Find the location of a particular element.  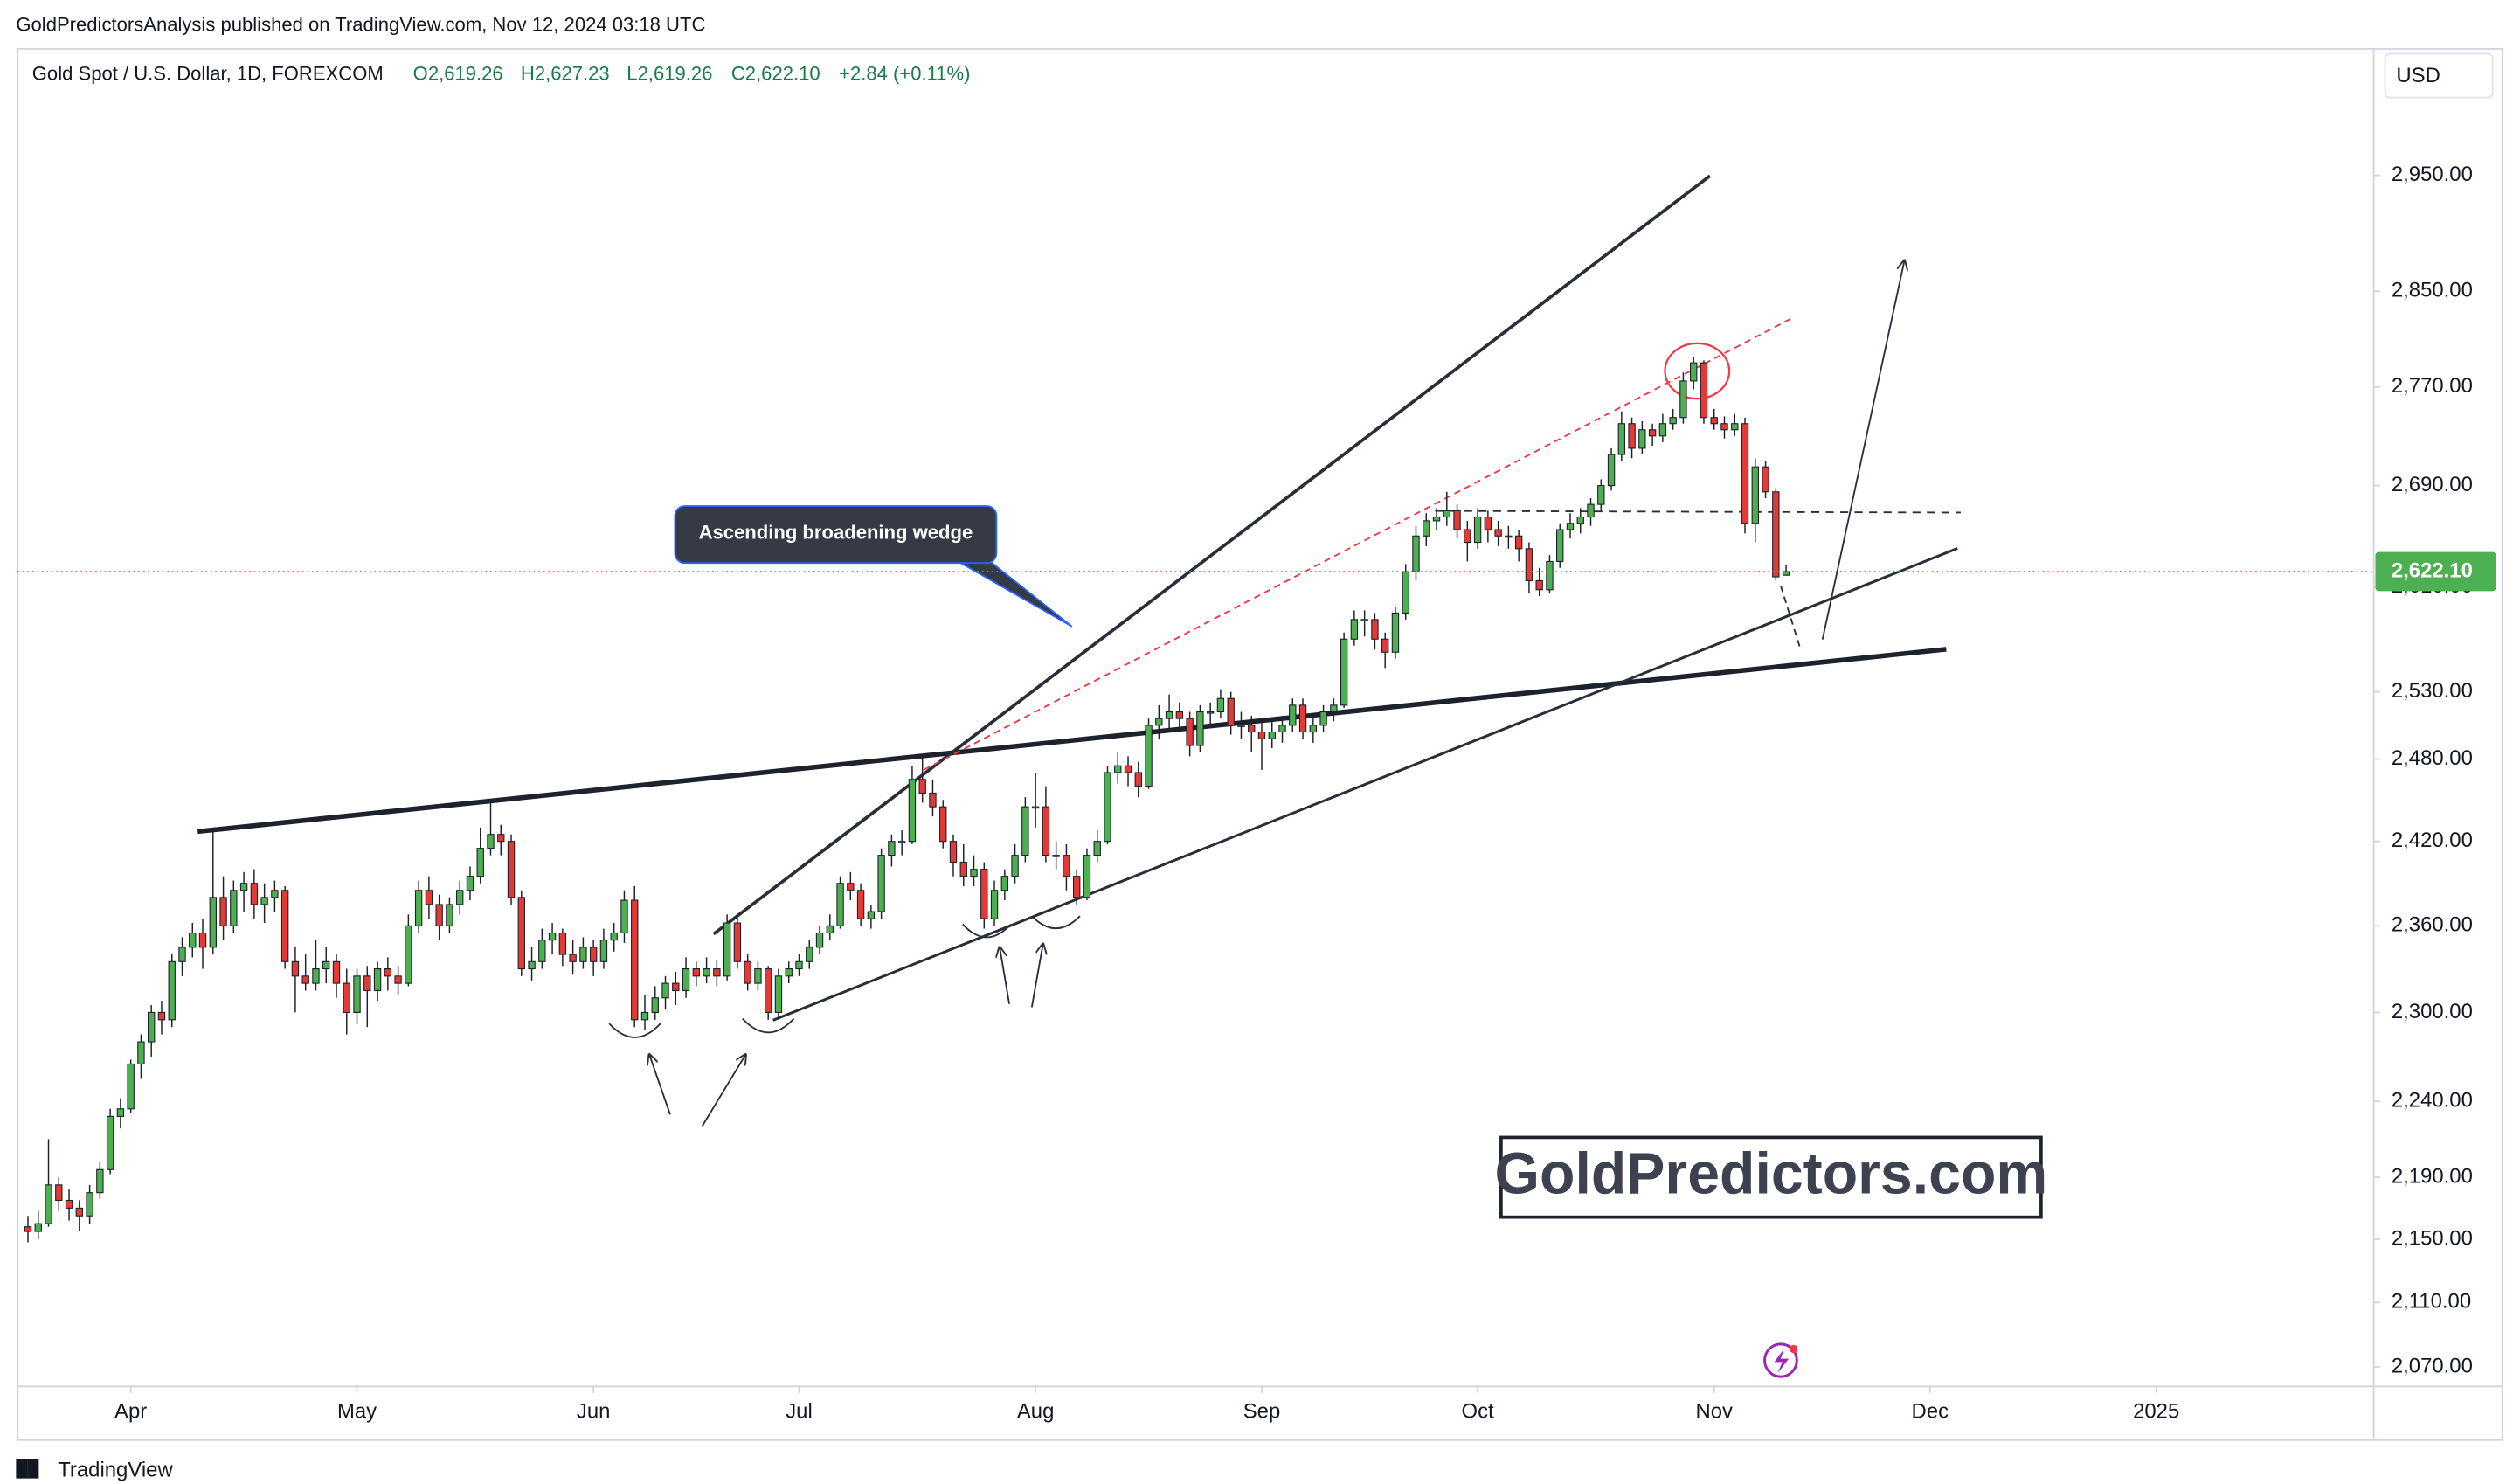

low-arrow is located at coordinates (1005, 975).